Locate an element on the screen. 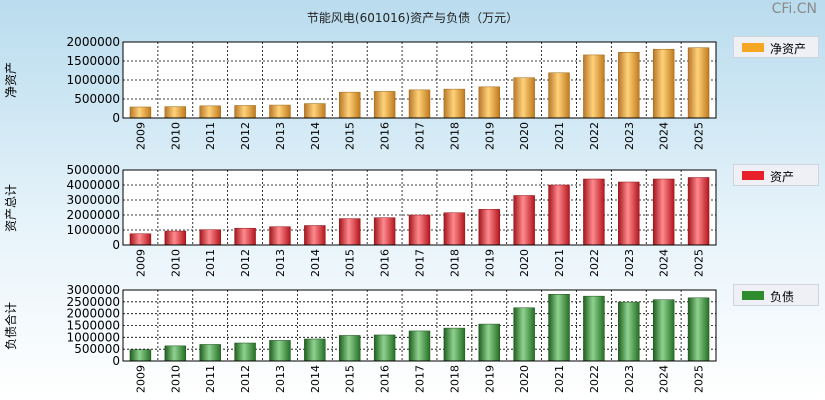  x-tick-label-net-assets: 2011 is located at coordinates (210, 136).